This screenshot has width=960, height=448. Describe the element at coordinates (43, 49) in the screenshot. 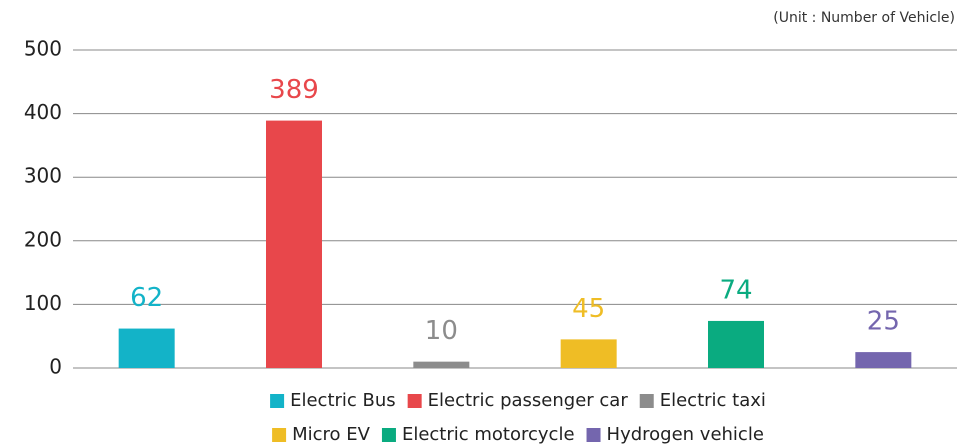

I see `y-tick-label: 500` at that location.